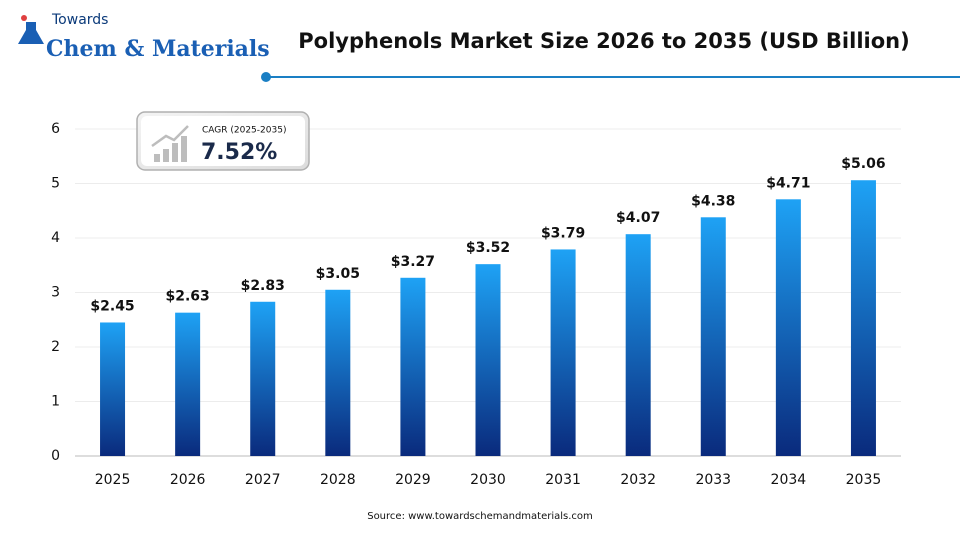 The width and height of the screenshot is (960, 540). I want to click on value-label: $4.71, so click(788, 183).